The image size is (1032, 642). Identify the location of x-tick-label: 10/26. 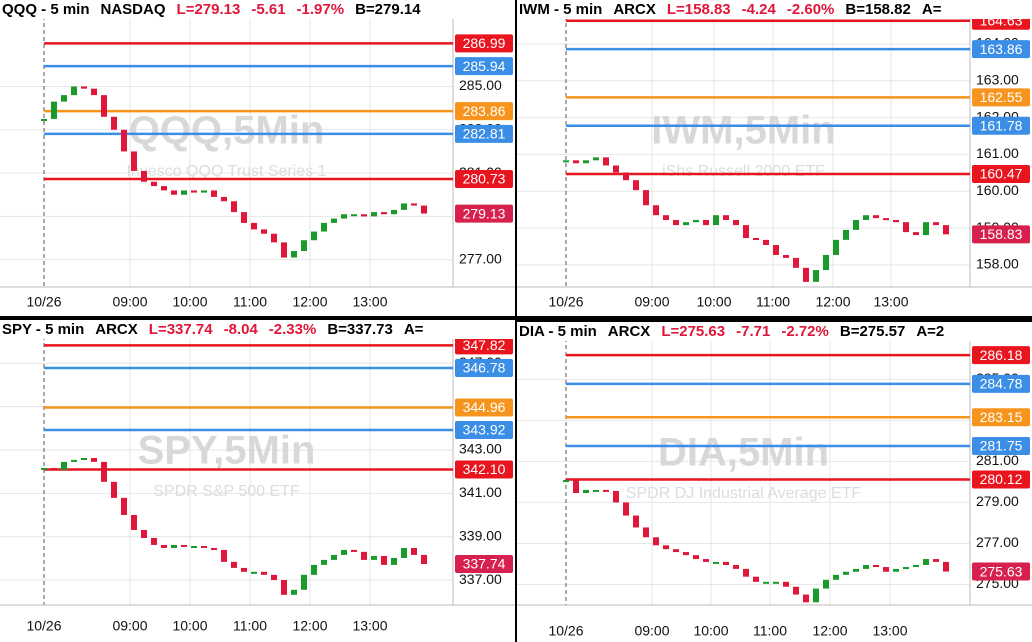
(43, 626).